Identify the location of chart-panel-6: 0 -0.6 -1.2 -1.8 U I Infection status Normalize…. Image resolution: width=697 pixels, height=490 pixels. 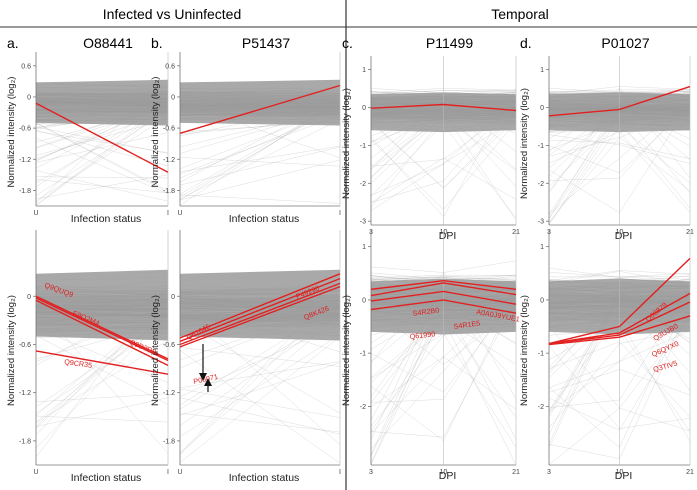
(245, 357).